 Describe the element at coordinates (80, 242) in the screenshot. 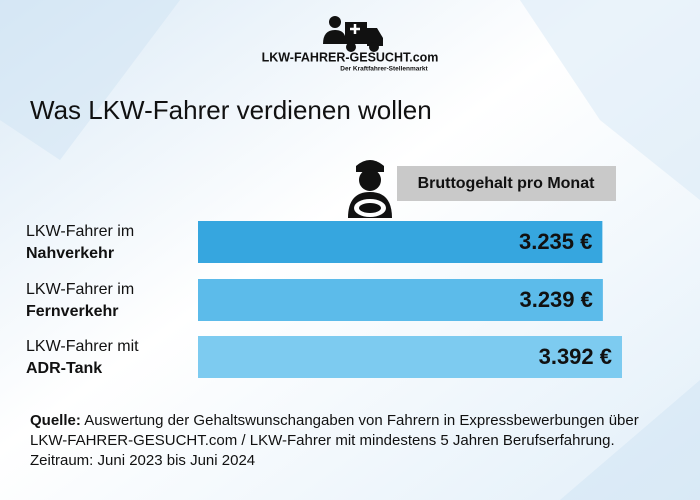

I see `category-label: LKW-Fahrer im Nahverkehr` at that location.